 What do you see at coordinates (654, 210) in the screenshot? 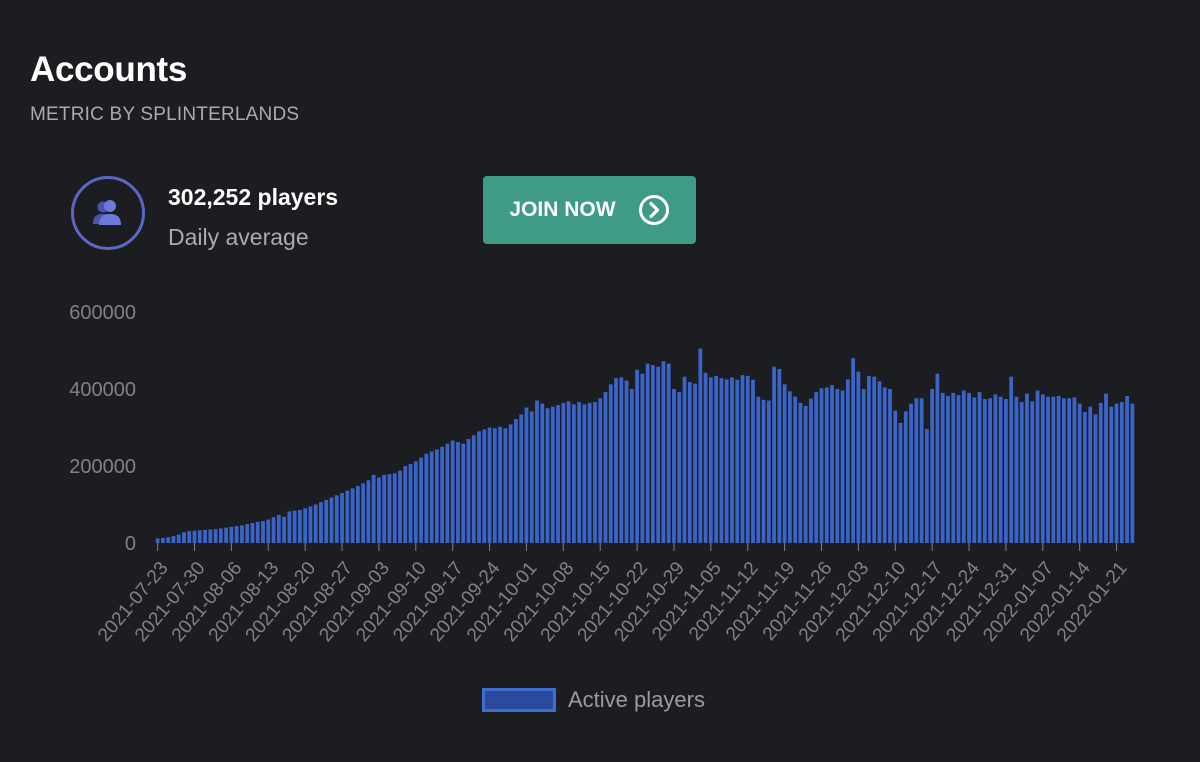
I see `chevron-right-circle-icon` at bounding box center [654, 210].